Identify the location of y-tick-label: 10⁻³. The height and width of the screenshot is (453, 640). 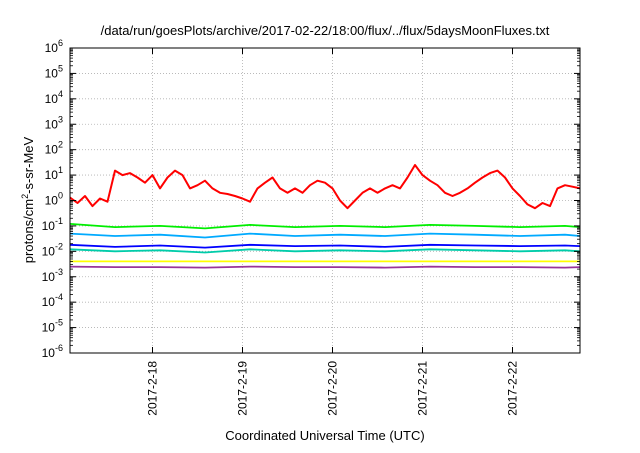
(52, 275).